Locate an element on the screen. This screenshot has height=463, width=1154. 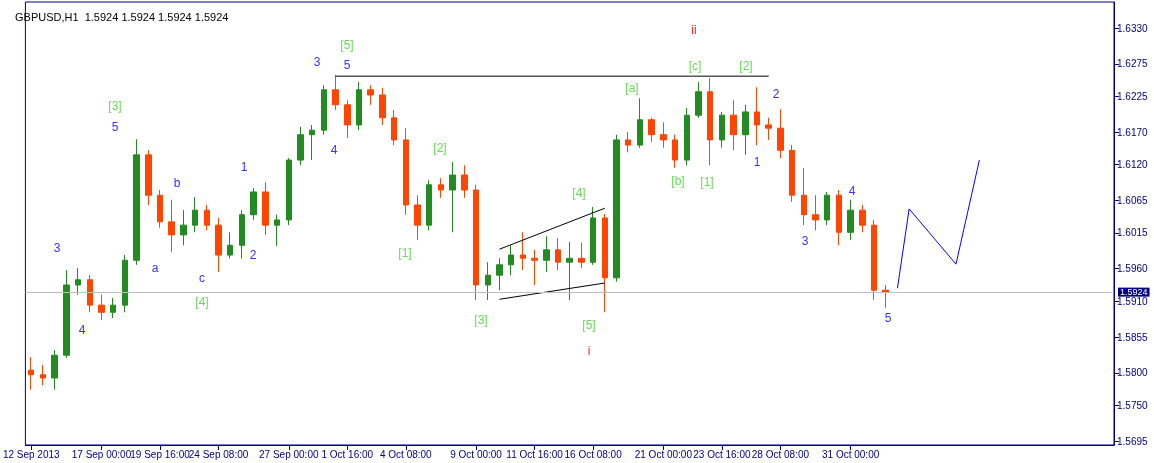
annotation: 2 is located at coordinates (776, 94).